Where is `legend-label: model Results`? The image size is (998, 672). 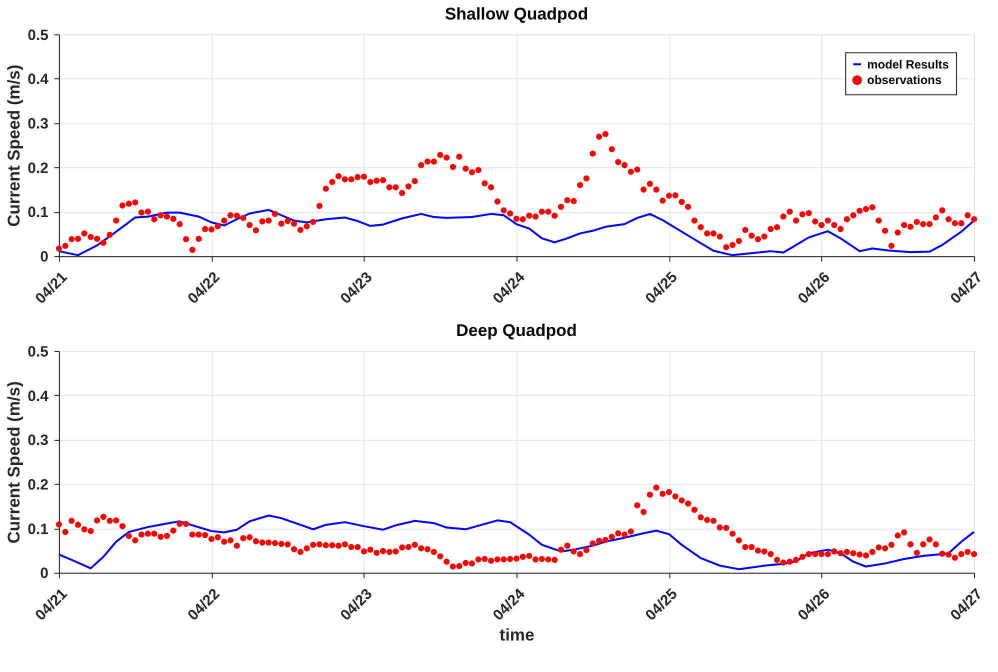
legend-label: model Results is located at coordinates (908, 64).